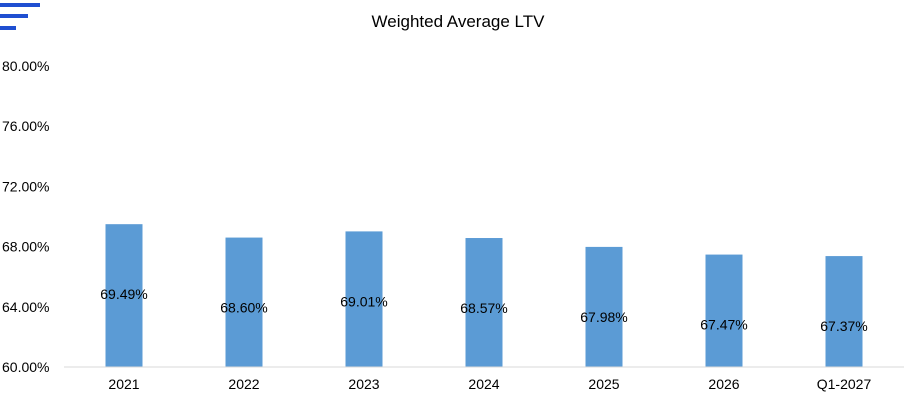 This screenshot has width=915, height=420. What do you see at coordinates (483, 384) in the screenshot?
I see `x-tick-label: 2024` at bounding box center [483, 384].